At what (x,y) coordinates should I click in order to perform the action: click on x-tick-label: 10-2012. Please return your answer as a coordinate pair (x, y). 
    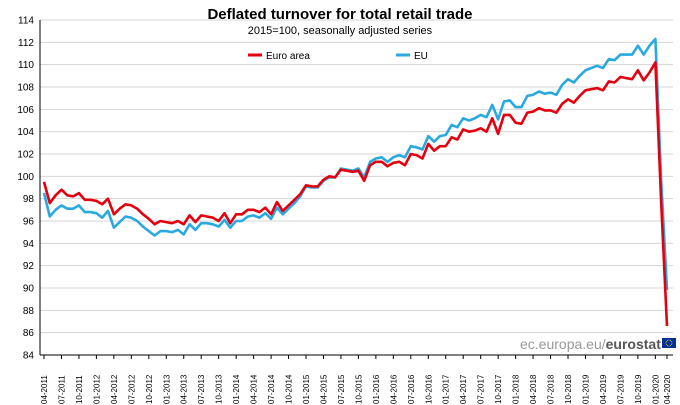
    Looking at the image, I should click on (149, 389).